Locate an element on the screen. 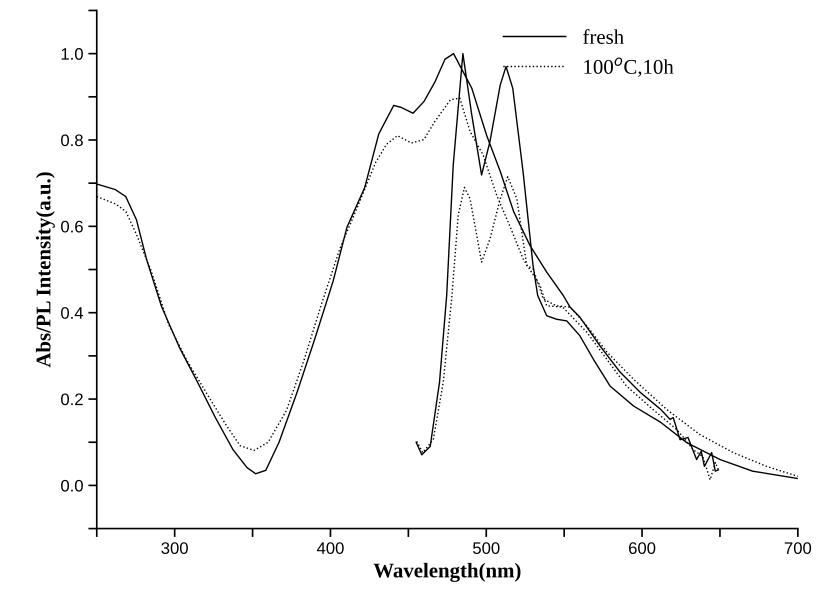 This screenshot has height=615, width=820. y-tick-label: 0.0 is located at coordinates (72, 486).